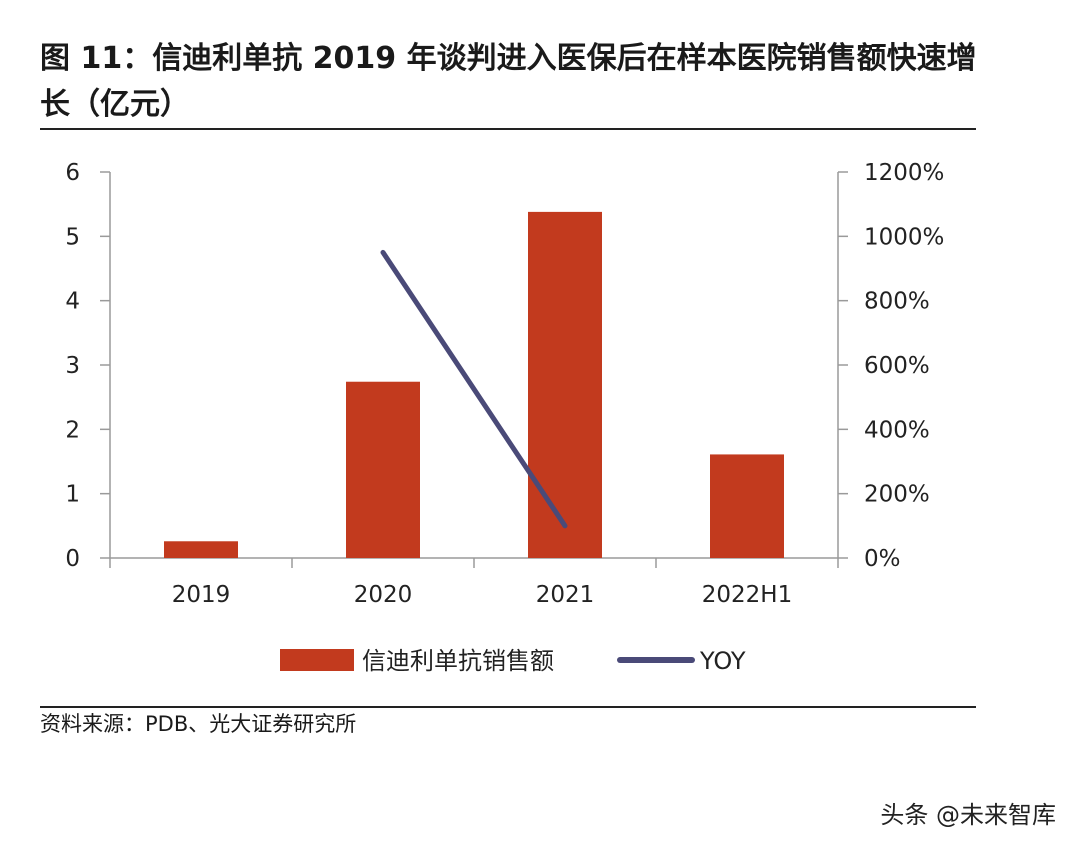 This screenshot has width=1080, height=848. I want to click on y-left-tick-label: 0, so click(72, 559).